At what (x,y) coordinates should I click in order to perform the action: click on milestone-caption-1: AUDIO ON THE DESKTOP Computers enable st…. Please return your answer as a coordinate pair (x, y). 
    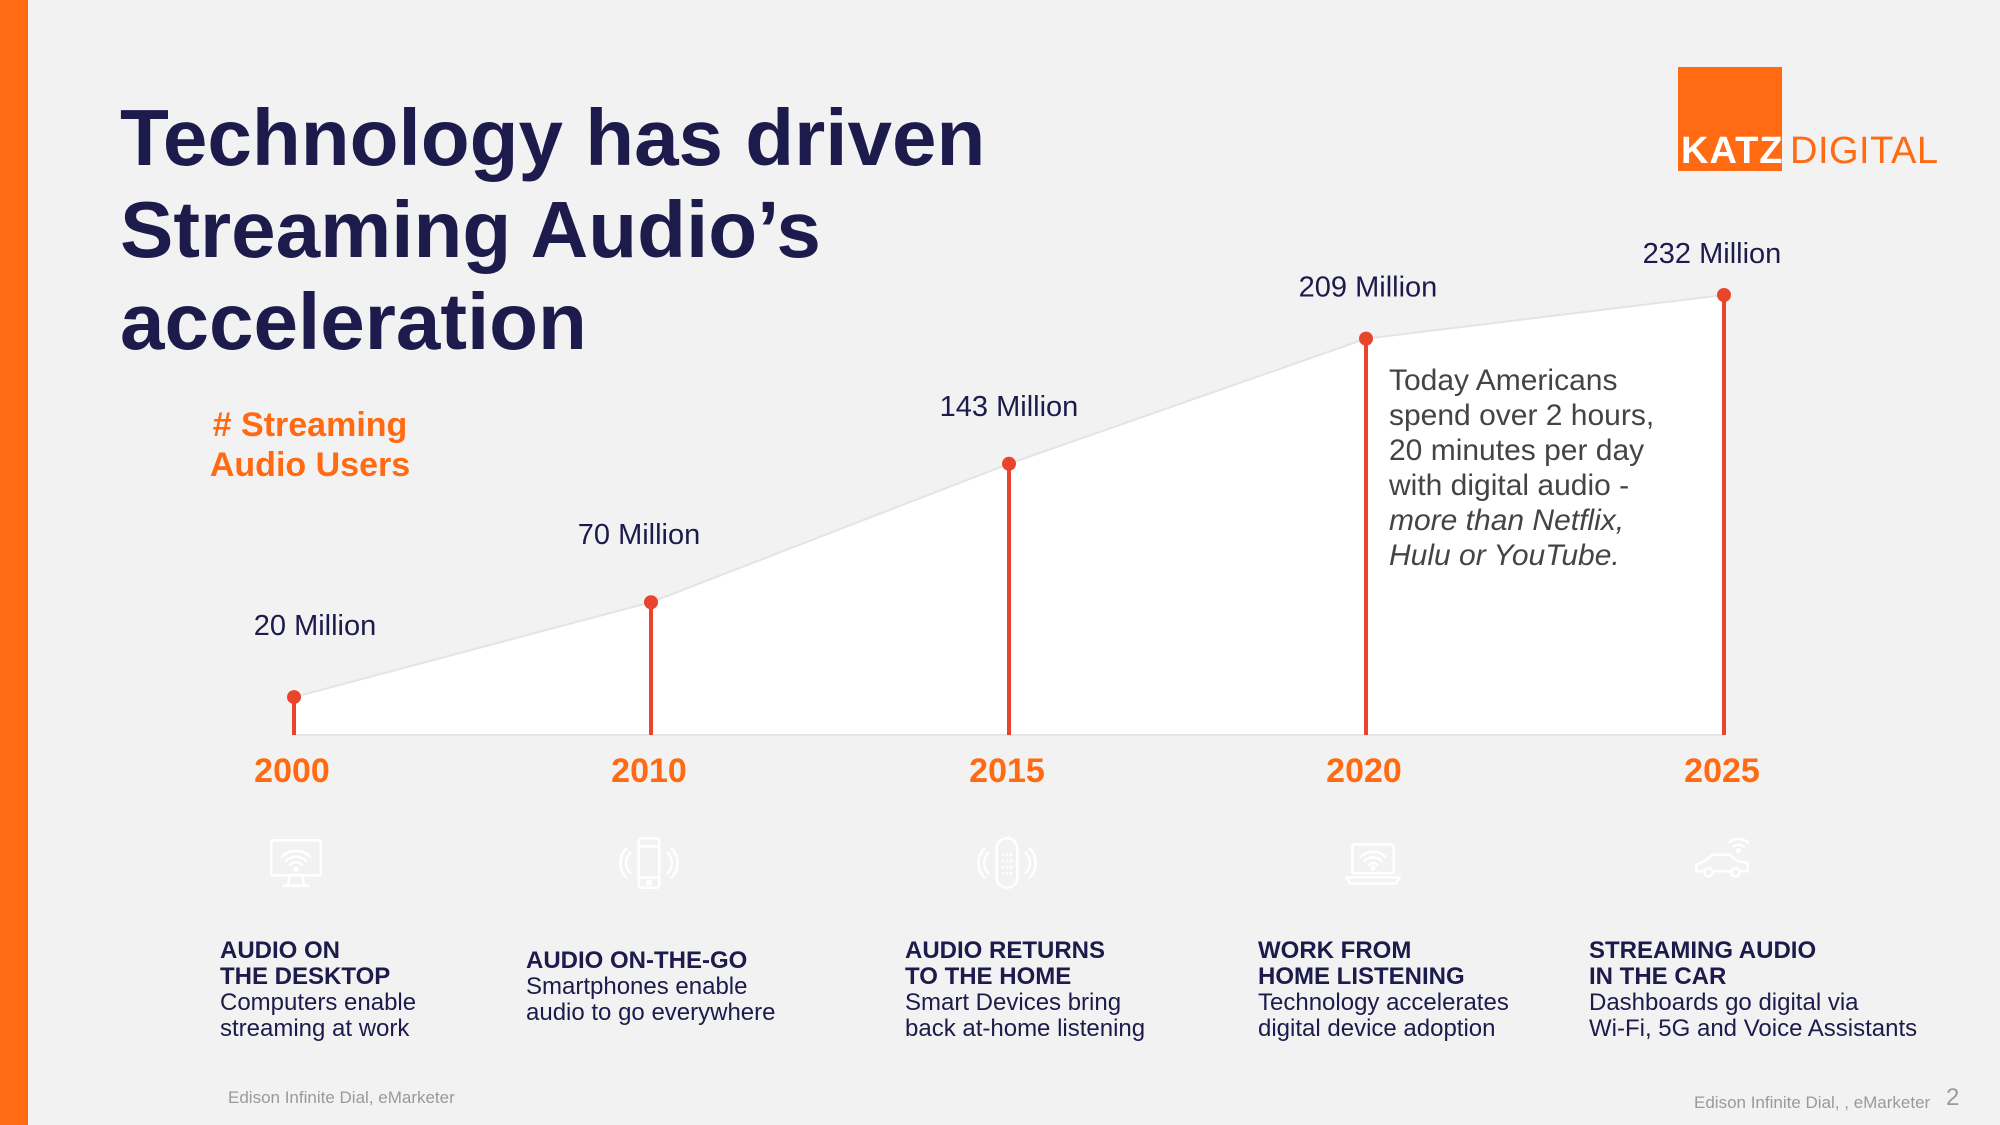
    Looking at the image, I should click on (318, 990).